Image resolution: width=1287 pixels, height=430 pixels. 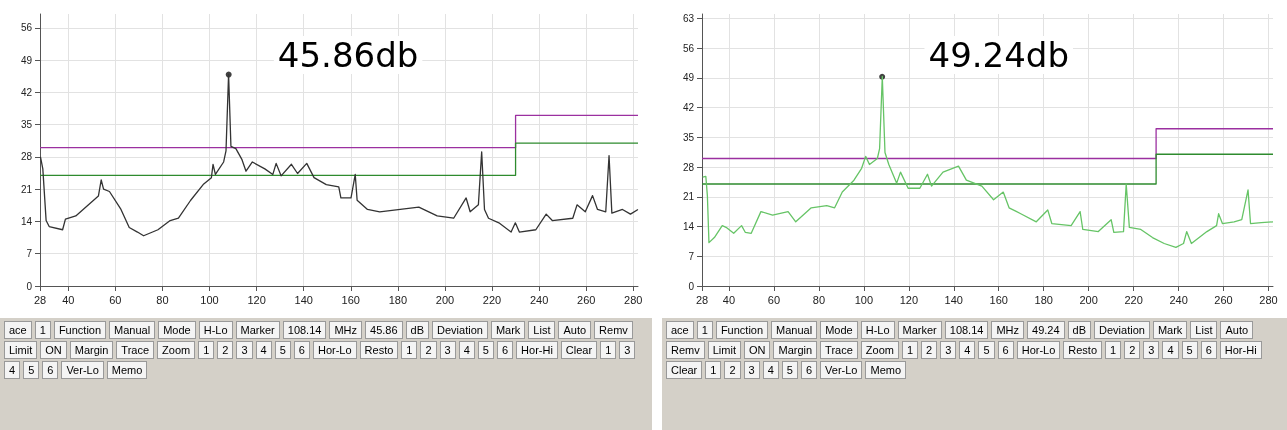 I want to click on x-tick-label: 100, so click(x=864, y=299).